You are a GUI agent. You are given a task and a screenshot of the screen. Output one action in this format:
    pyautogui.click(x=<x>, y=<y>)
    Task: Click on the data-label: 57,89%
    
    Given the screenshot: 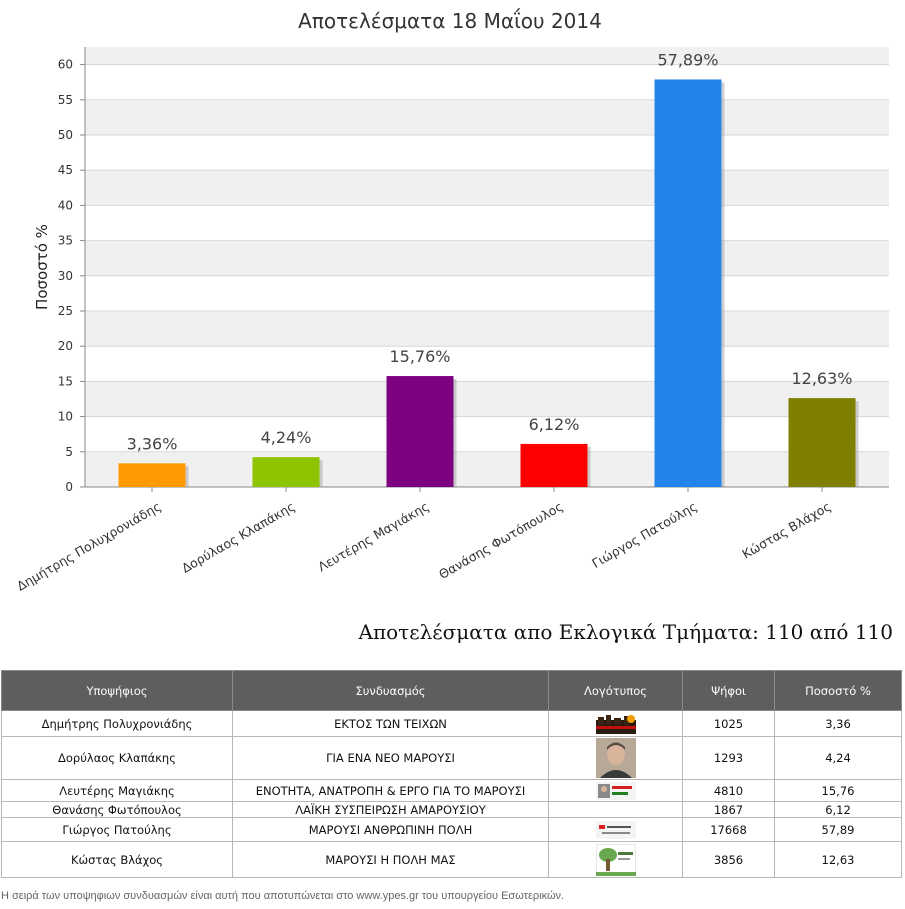 What is the action you would take?
    pyautogui.click(x=687, y=59)
    